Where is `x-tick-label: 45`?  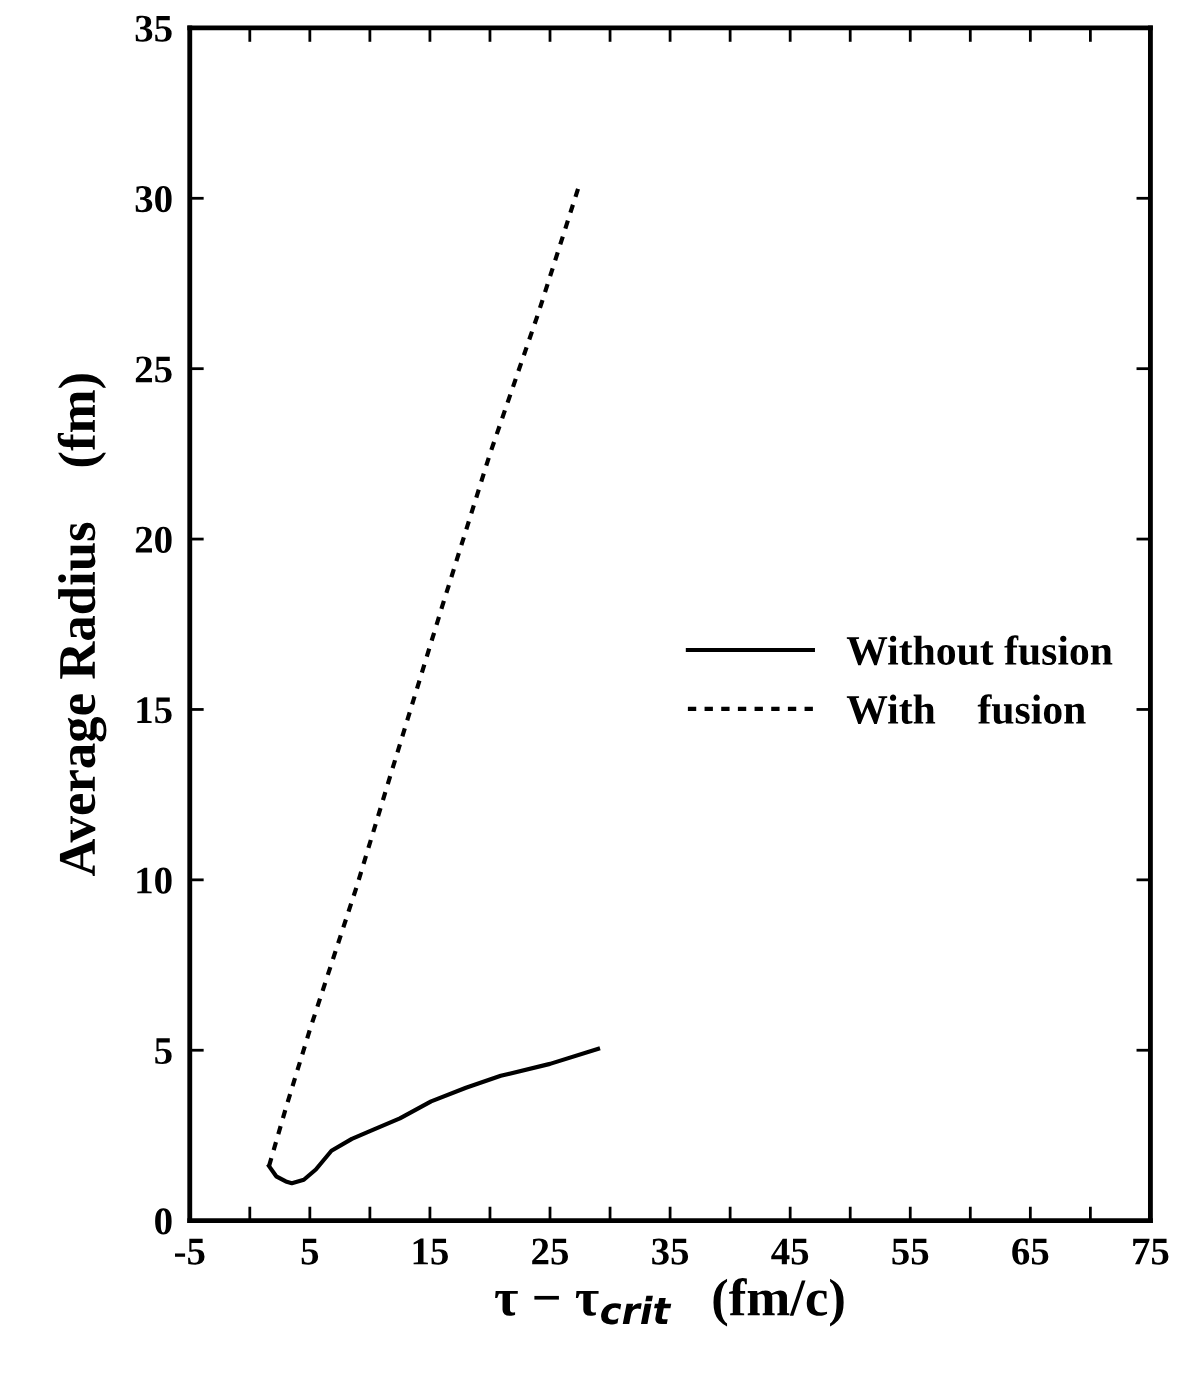 x-tick-label: 45 is located at coordinates (790, 1251).